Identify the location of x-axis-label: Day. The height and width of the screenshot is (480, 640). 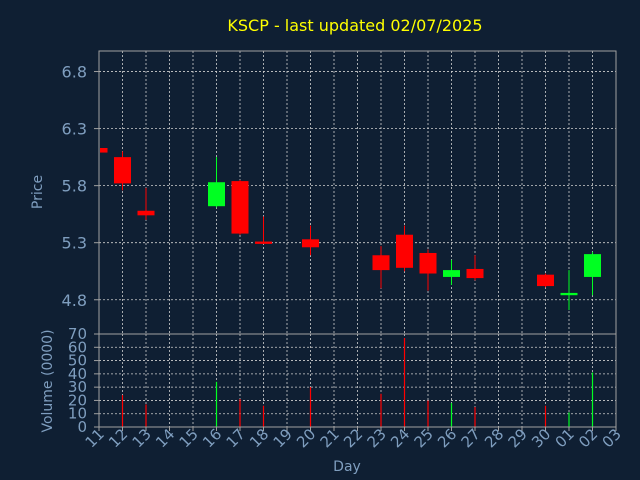
(347, 467).